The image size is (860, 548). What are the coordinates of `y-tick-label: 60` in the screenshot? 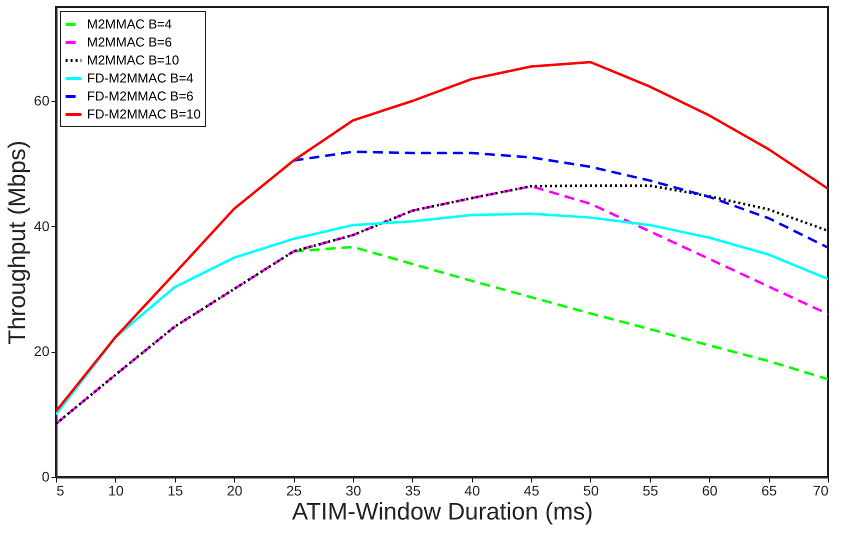 It's located at (42, 100).